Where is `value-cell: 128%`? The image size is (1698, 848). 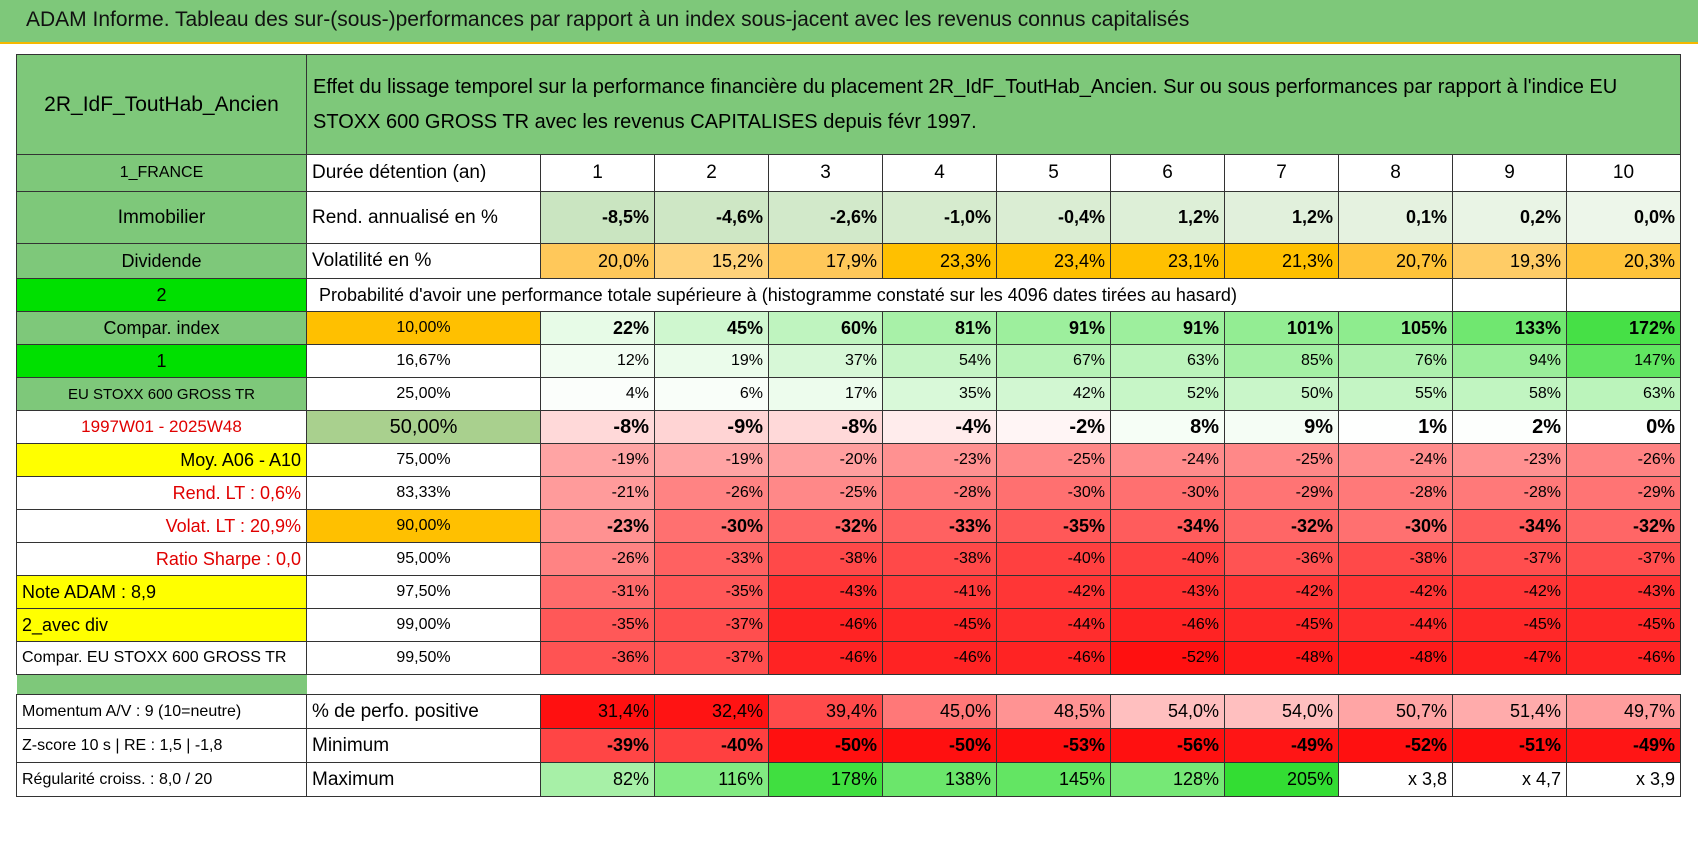 value-cell: 128% is located at coordinates (1167, 779).